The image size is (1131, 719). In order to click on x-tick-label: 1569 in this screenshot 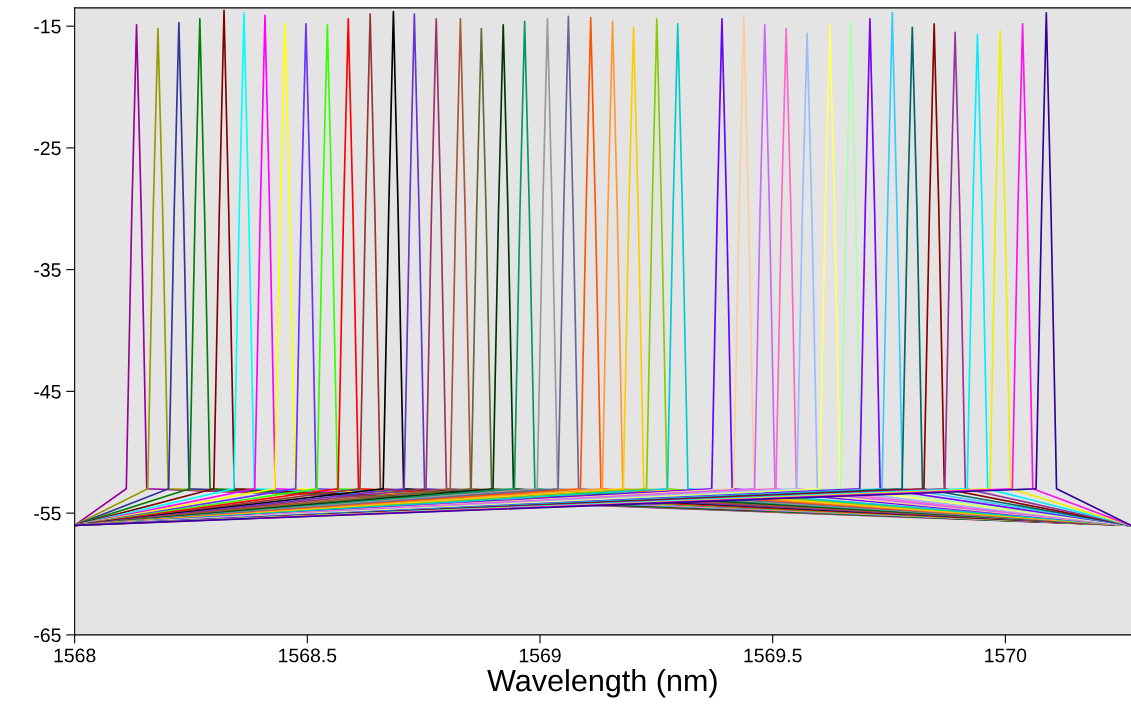, I will do `click(540, 655)`.